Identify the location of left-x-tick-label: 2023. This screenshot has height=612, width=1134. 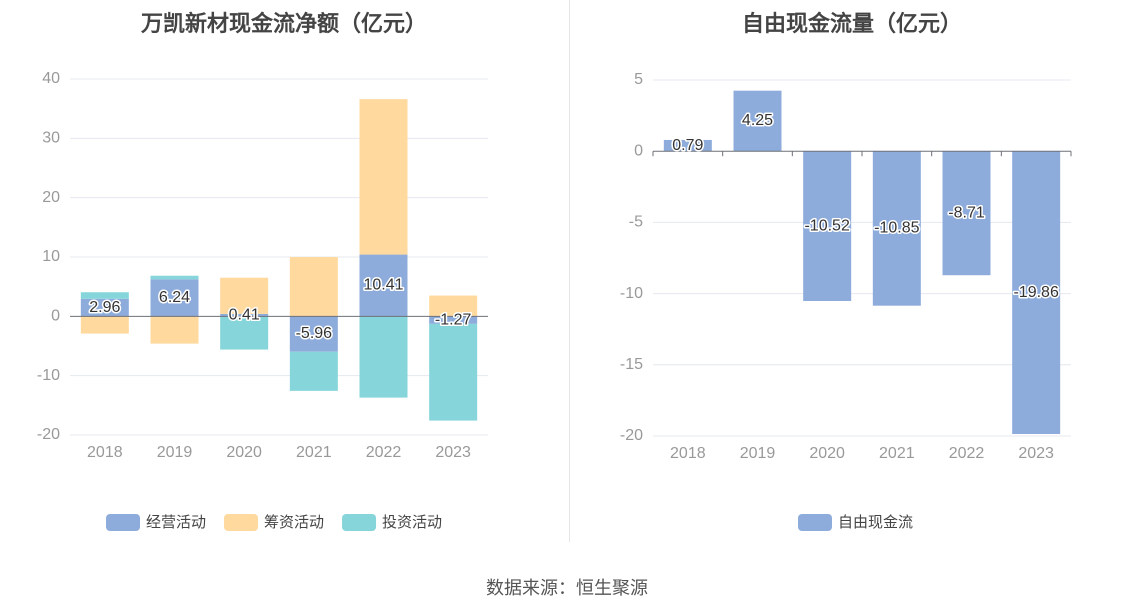
(453, 452).